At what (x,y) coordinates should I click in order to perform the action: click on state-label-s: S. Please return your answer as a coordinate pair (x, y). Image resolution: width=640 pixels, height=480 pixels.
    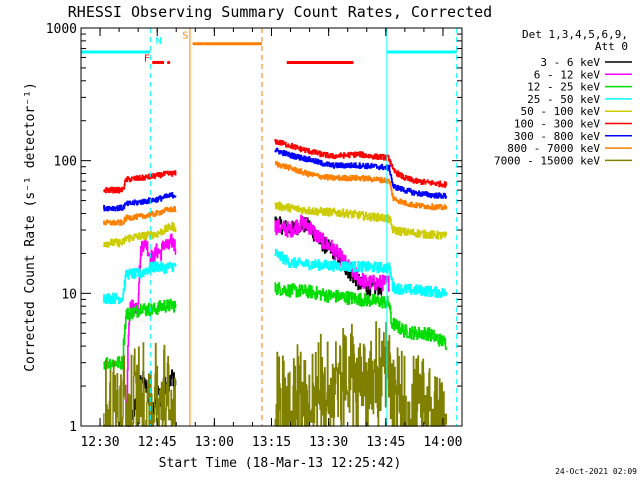
    Looking at the image, I should click on (185, 36).